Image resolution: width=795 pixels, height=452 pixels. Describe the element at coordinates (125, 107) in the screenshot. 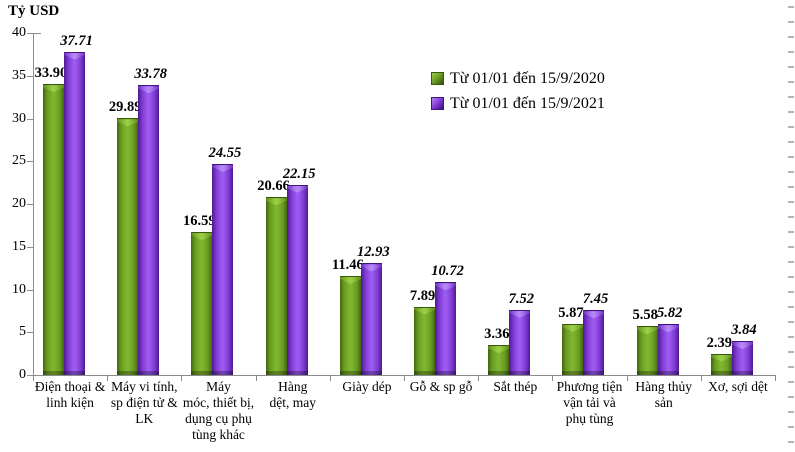

I see `value-label-2020: 29.89` at that location.